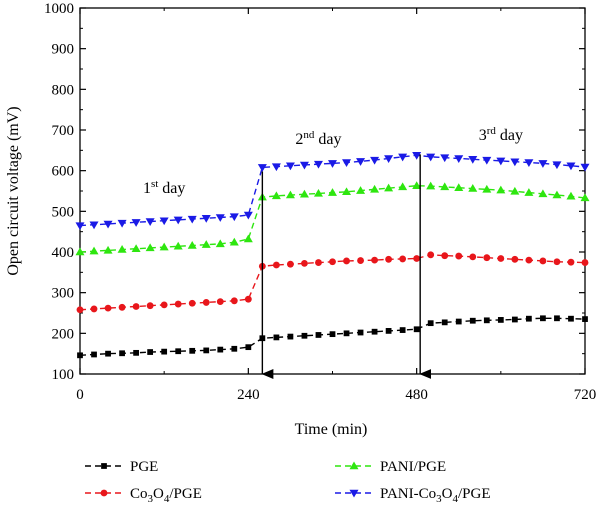  What do you see at coordinates (63, 253) in the screenshot?
I see `y-tick-label: 400` at bounding box center [63, 253].